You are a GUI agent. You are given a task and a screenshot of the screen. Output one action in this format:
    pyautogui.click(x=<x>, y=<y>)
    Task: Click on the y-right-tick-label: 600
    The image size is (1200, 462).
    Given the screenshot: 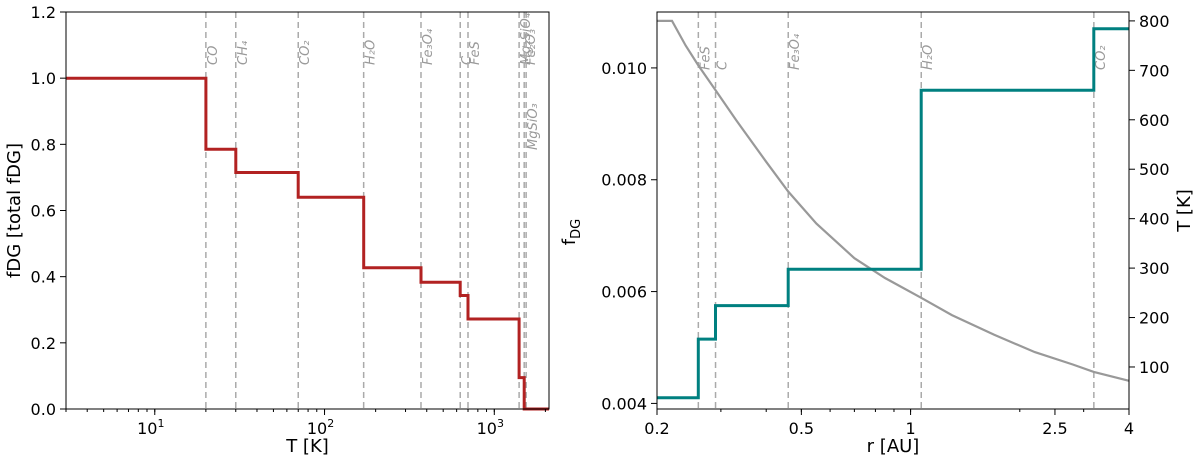 What is the action you would take?
    pyautogui.click(x=1154, y=120)
    